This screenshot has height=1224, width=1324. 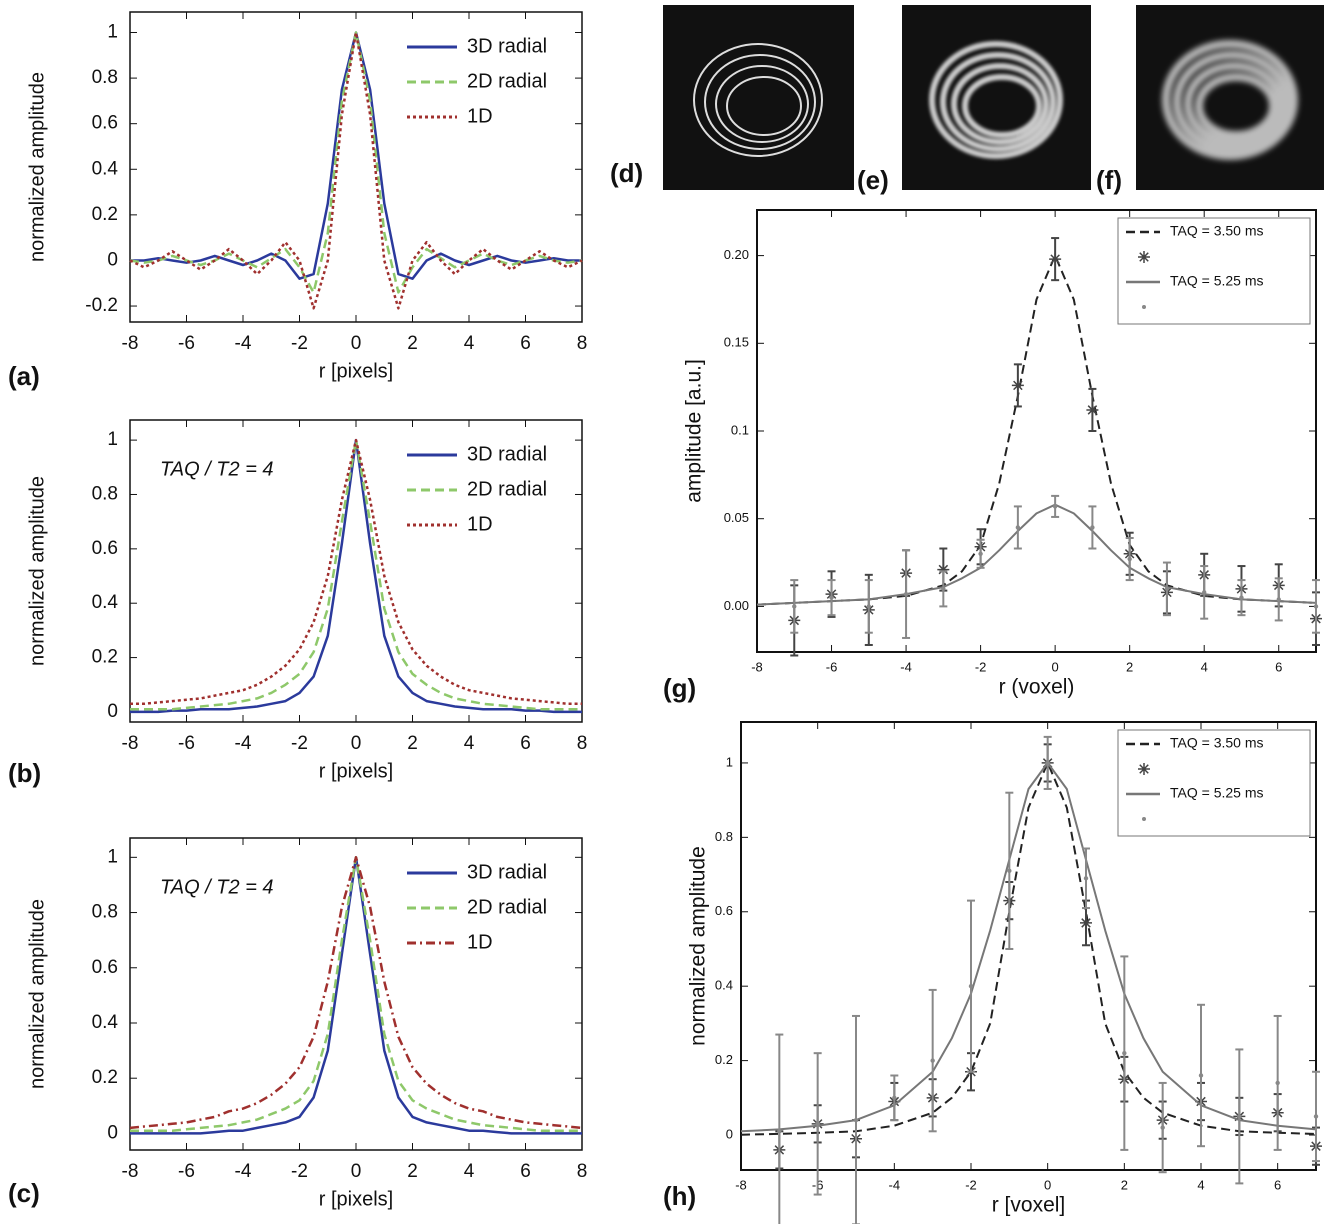 What do you see at coordinates (736, 342) in the screenshot?
I see `y-tick-label: 0.15` at bounding box center [736, 342].